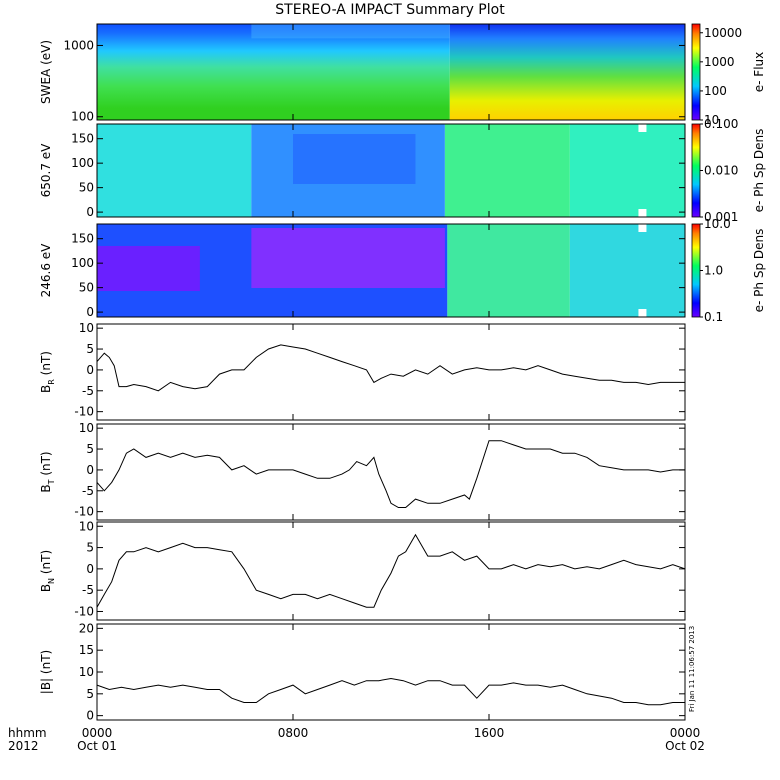  What do you see at coordinates (27, 733) in the screenshot?
I see `corner-label-hhmm: hhmm` at bounding box center [27, 733].